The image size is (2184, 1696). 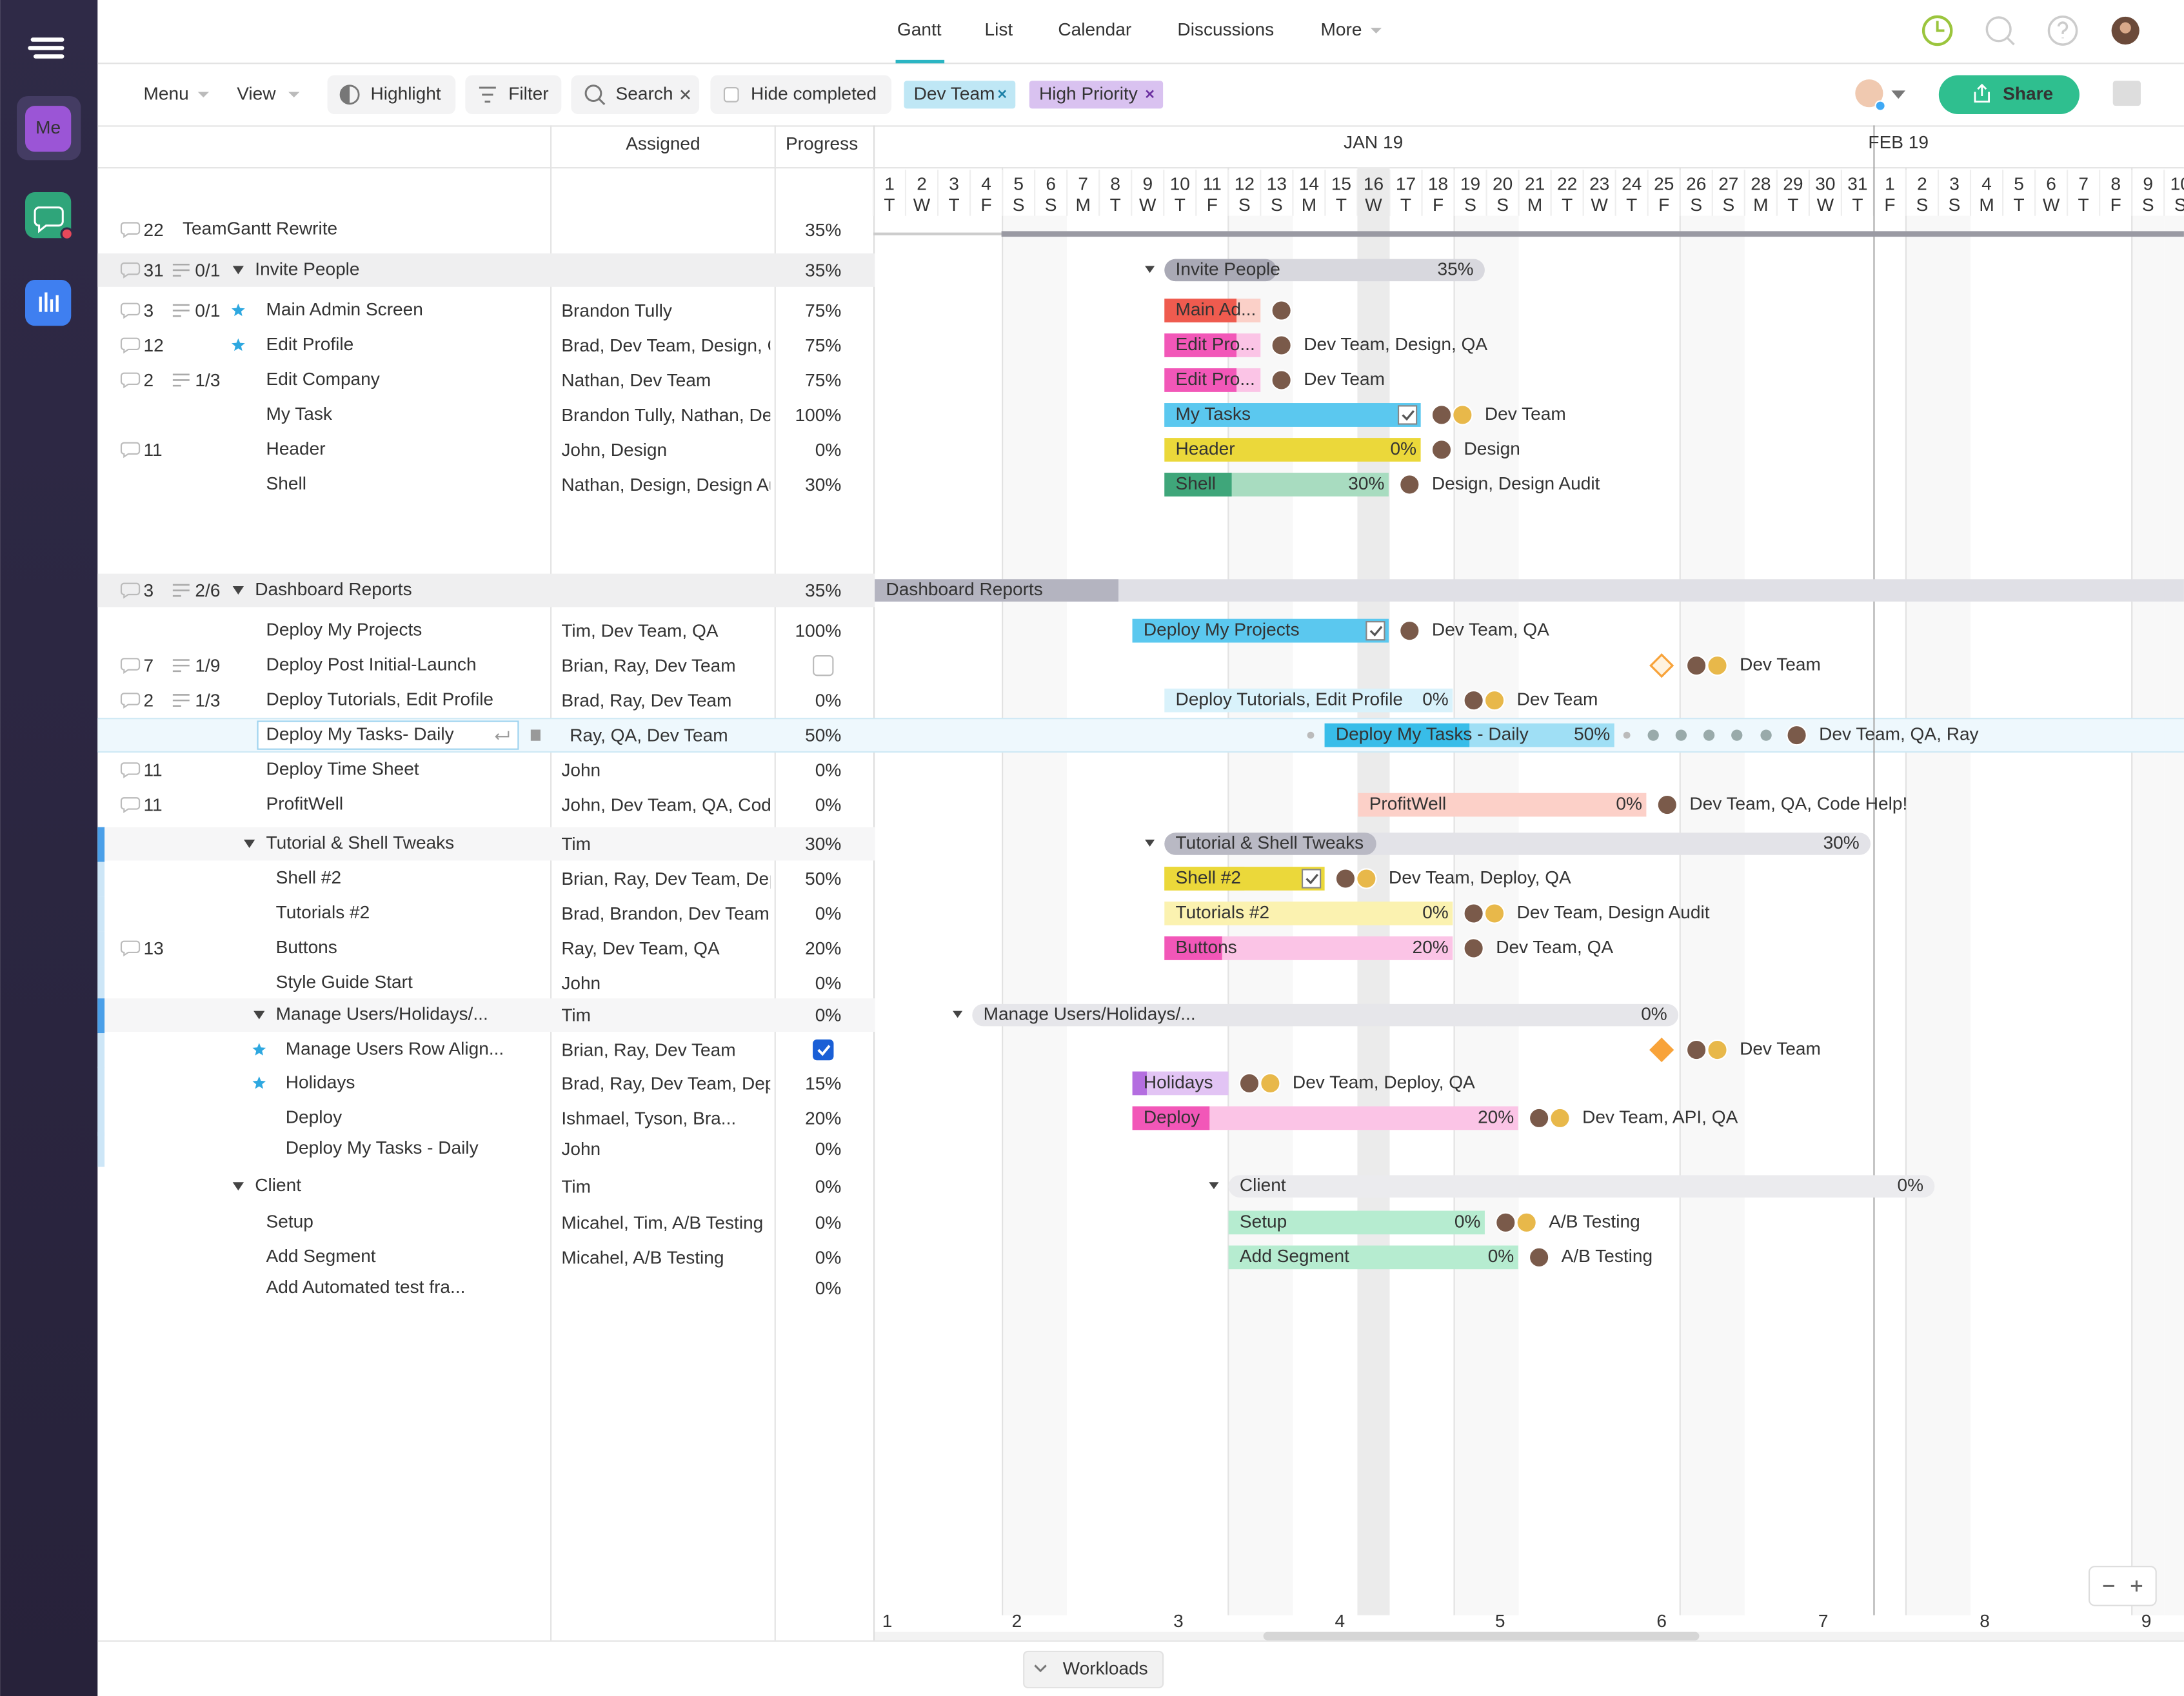 I want to click on me-button, so click(x=49, y=129).